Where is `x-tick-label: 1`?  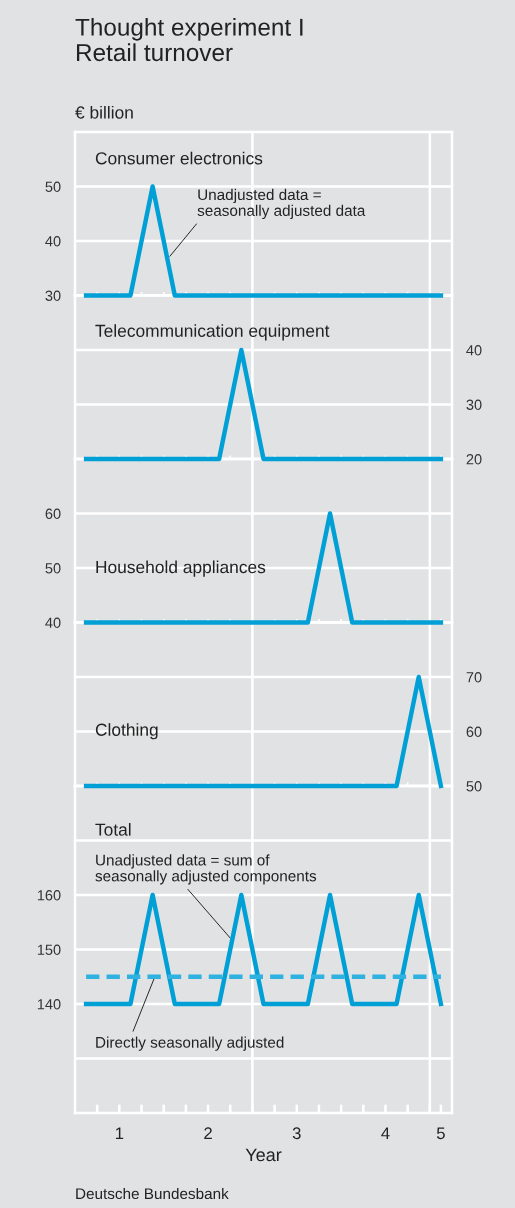
x-tick-label: 1 is located at coordinates (119, 1133).